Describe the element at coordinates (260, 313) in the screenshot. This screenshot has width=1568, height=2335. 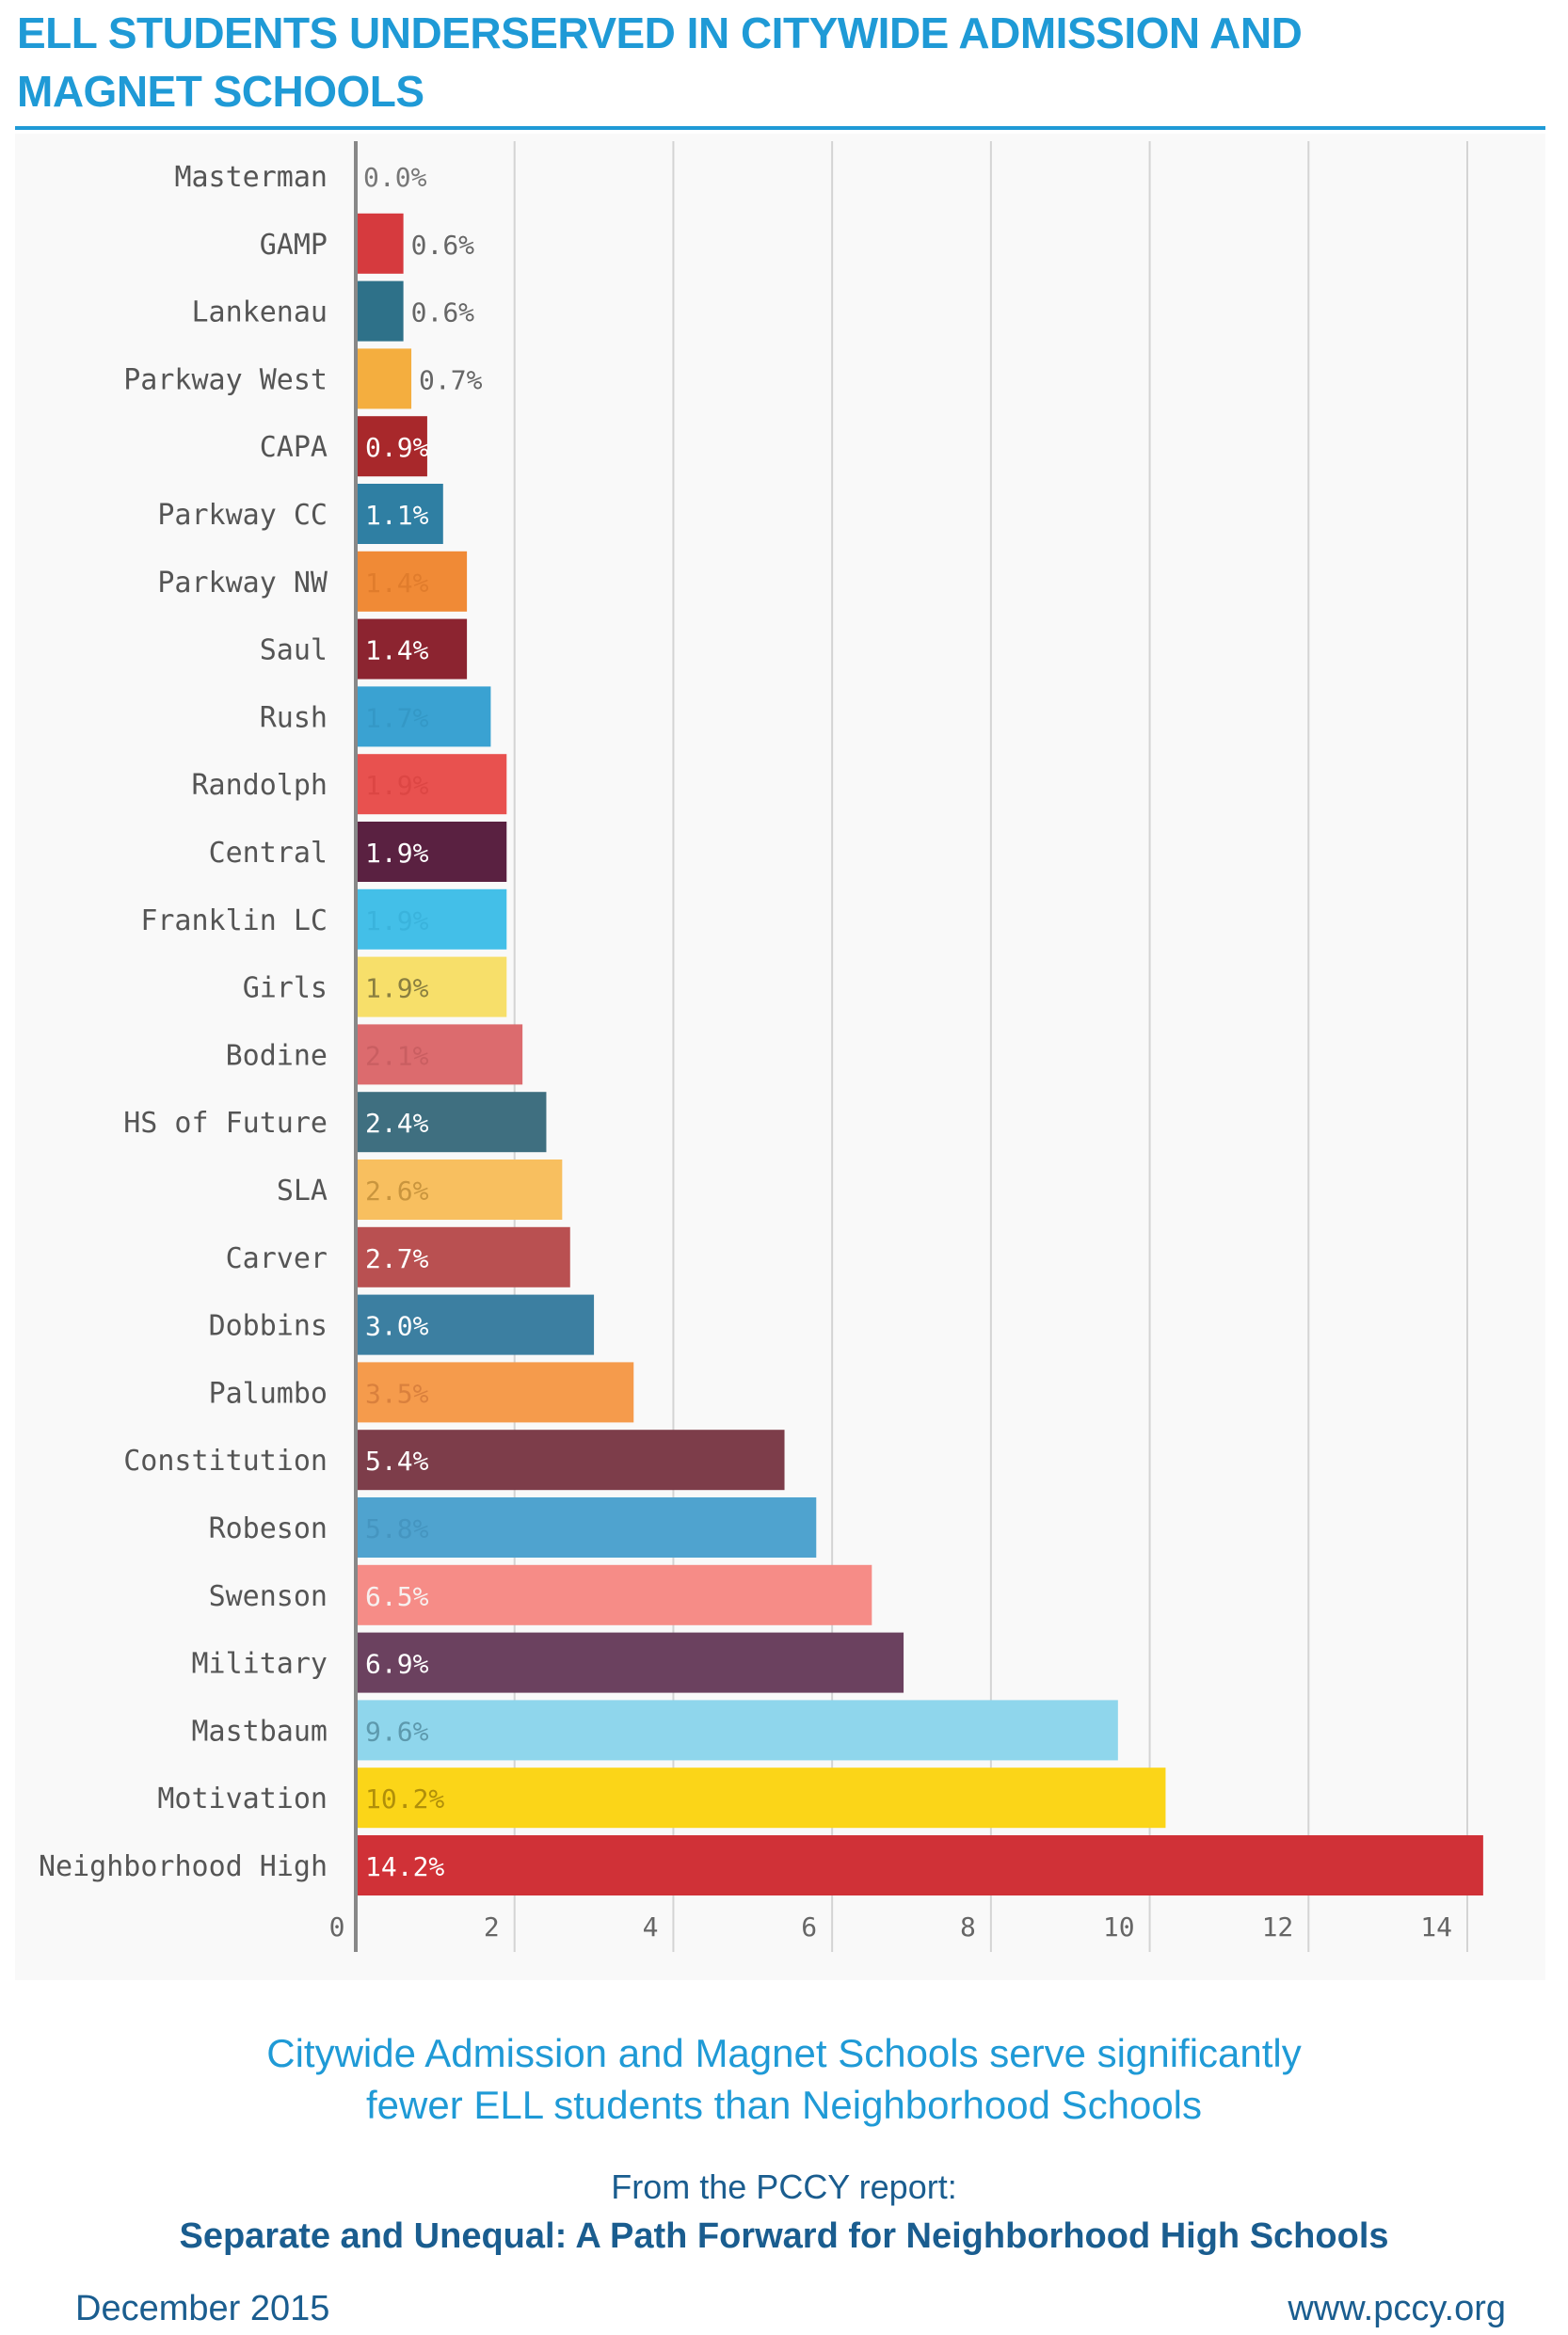
I see `category-label-lankenau: Lankenau` at that location.